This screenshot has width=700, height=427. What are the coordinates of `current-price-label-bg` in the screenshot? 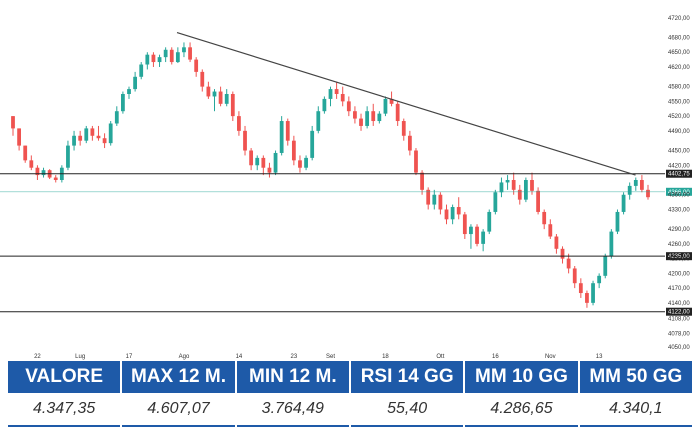 It's located at (679, 191).